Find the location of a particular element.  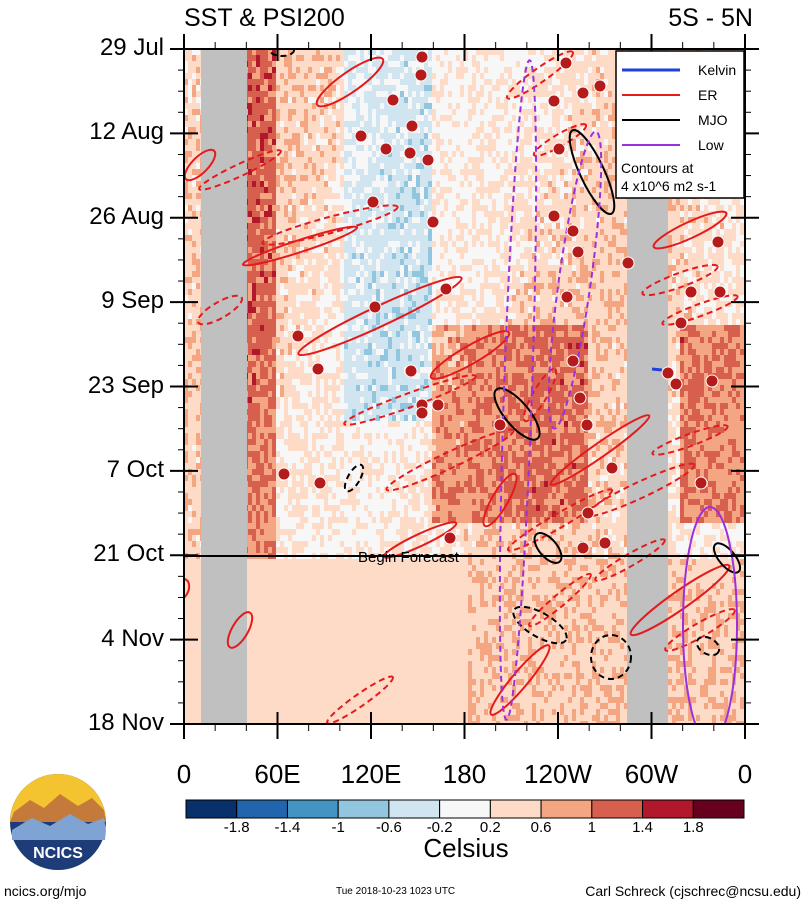

colorbar-tick-label: -1.8 is located at coordinates (236, 827).